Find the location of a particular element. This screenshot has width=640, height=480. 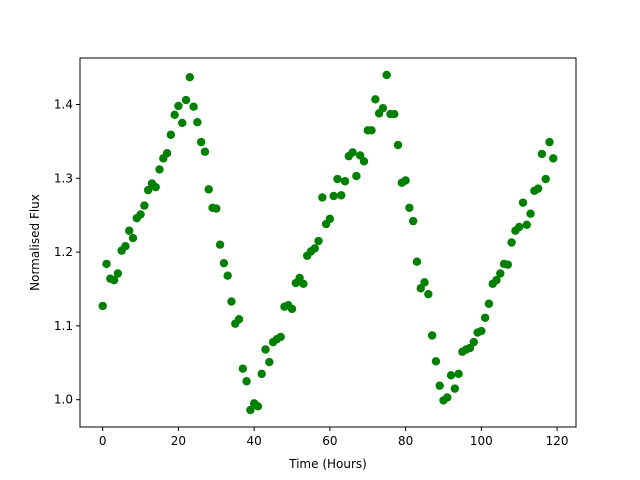

x-tick-label: 0 is located at coordinates (103, 441).